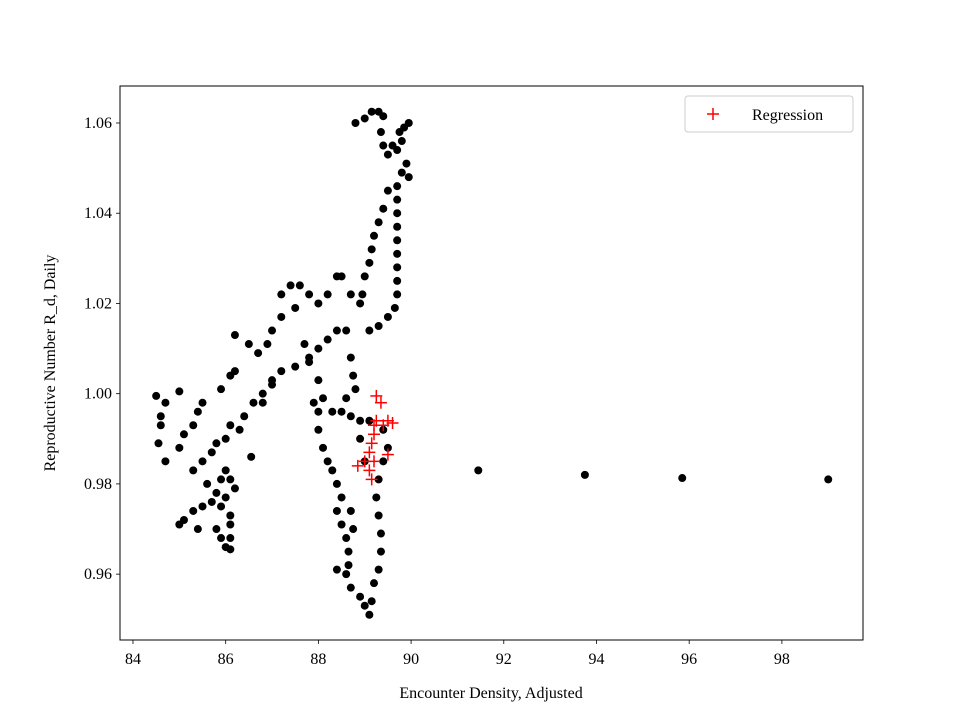  What do you see at coordinates (490, 693) in the screenshot?
I see `x-axis-label: Encounter Density, Adjusted` at bounding box center [490, 693].